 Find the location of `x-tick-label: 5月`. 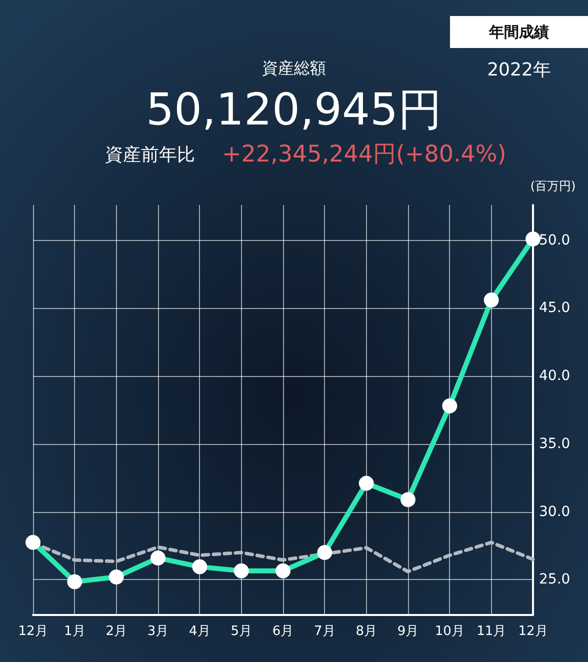

x-tick-label: 5月 is located at coordinates (241, 631).